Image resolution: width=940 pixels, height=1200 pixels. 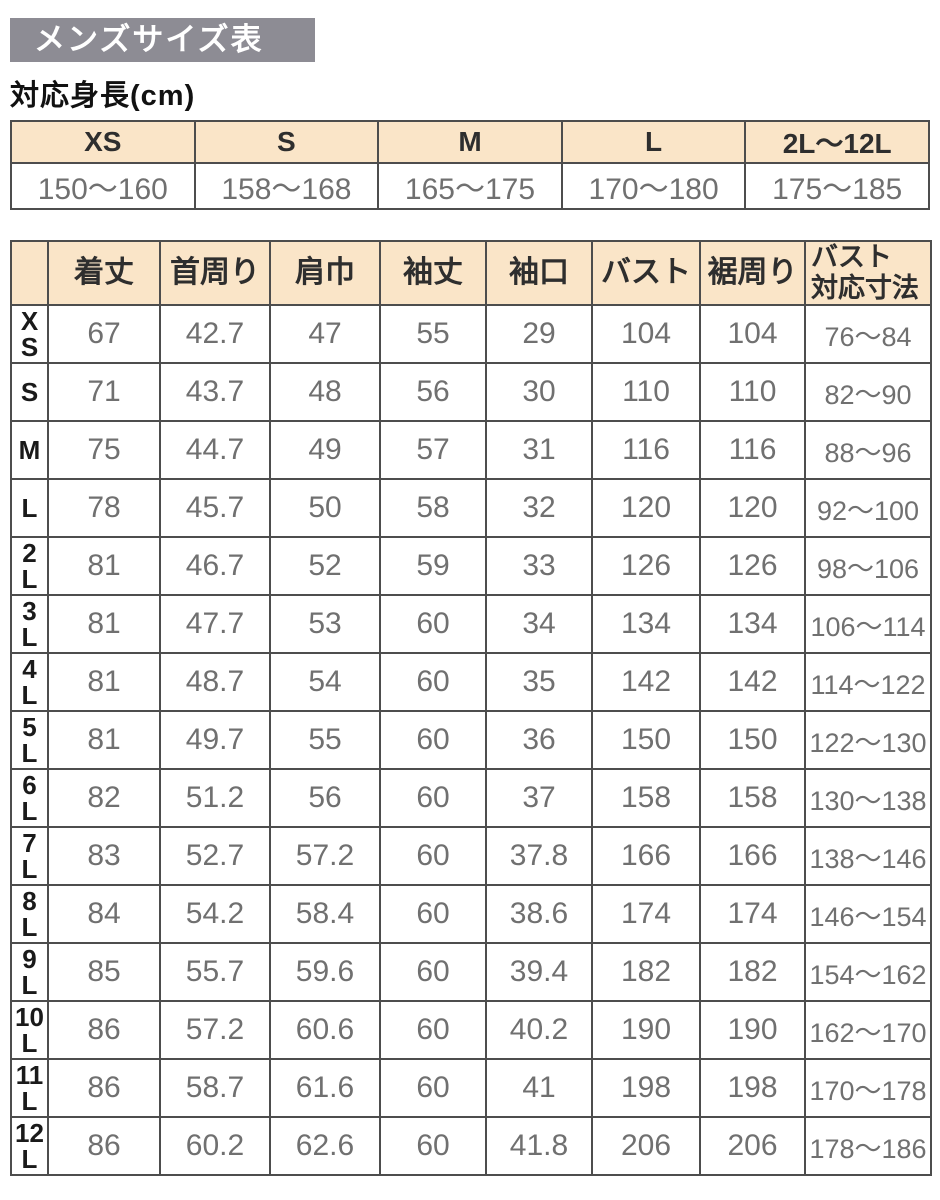 What do you see at coordinates (29, 682) in the screenshot?
I see `size-row-label: 4 L` at bounding box center [29, 682].